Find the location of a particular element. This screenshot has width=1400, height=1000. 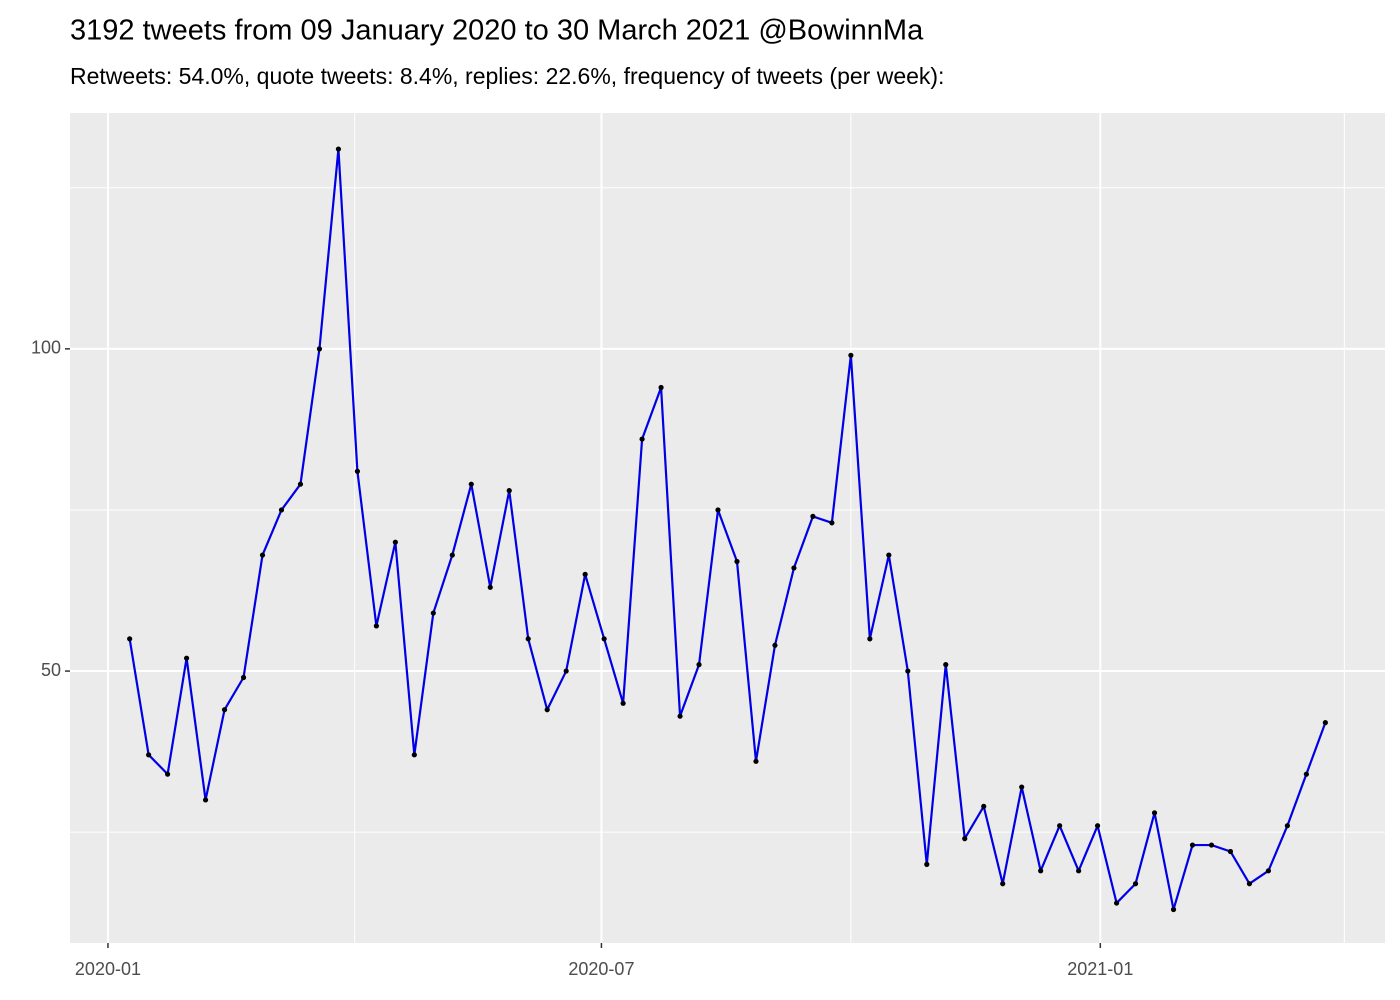

y-tick-label: 50 is located at coordinates (51, 670).